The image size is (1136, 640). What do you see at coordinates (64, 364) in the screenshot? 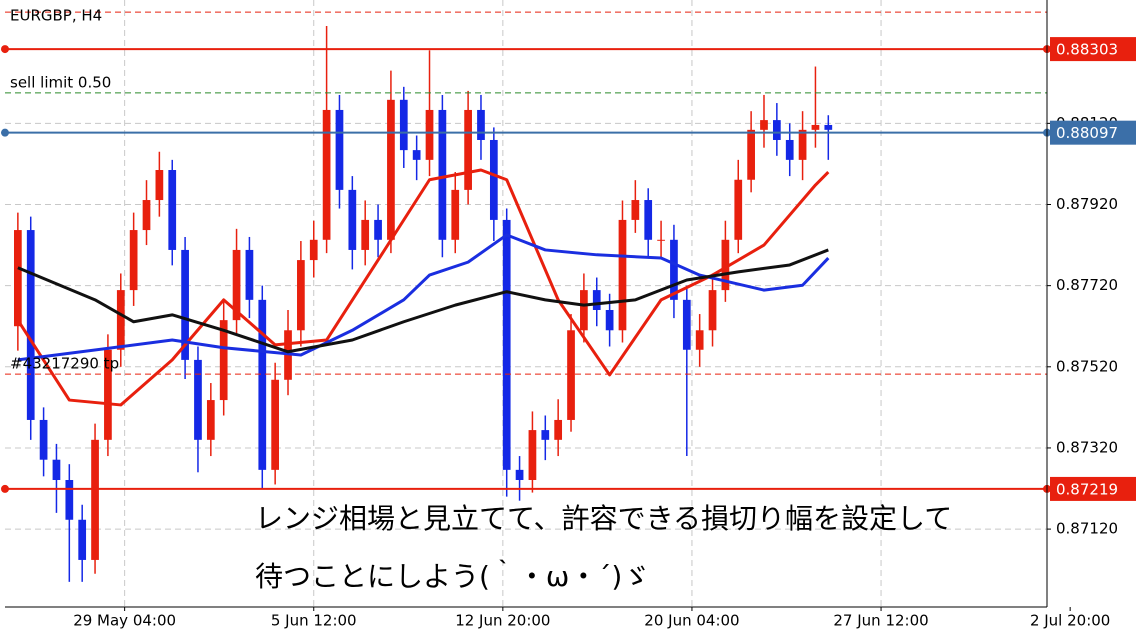
I see `level-label: #43217290 tp` at bounding box center [64, 364].